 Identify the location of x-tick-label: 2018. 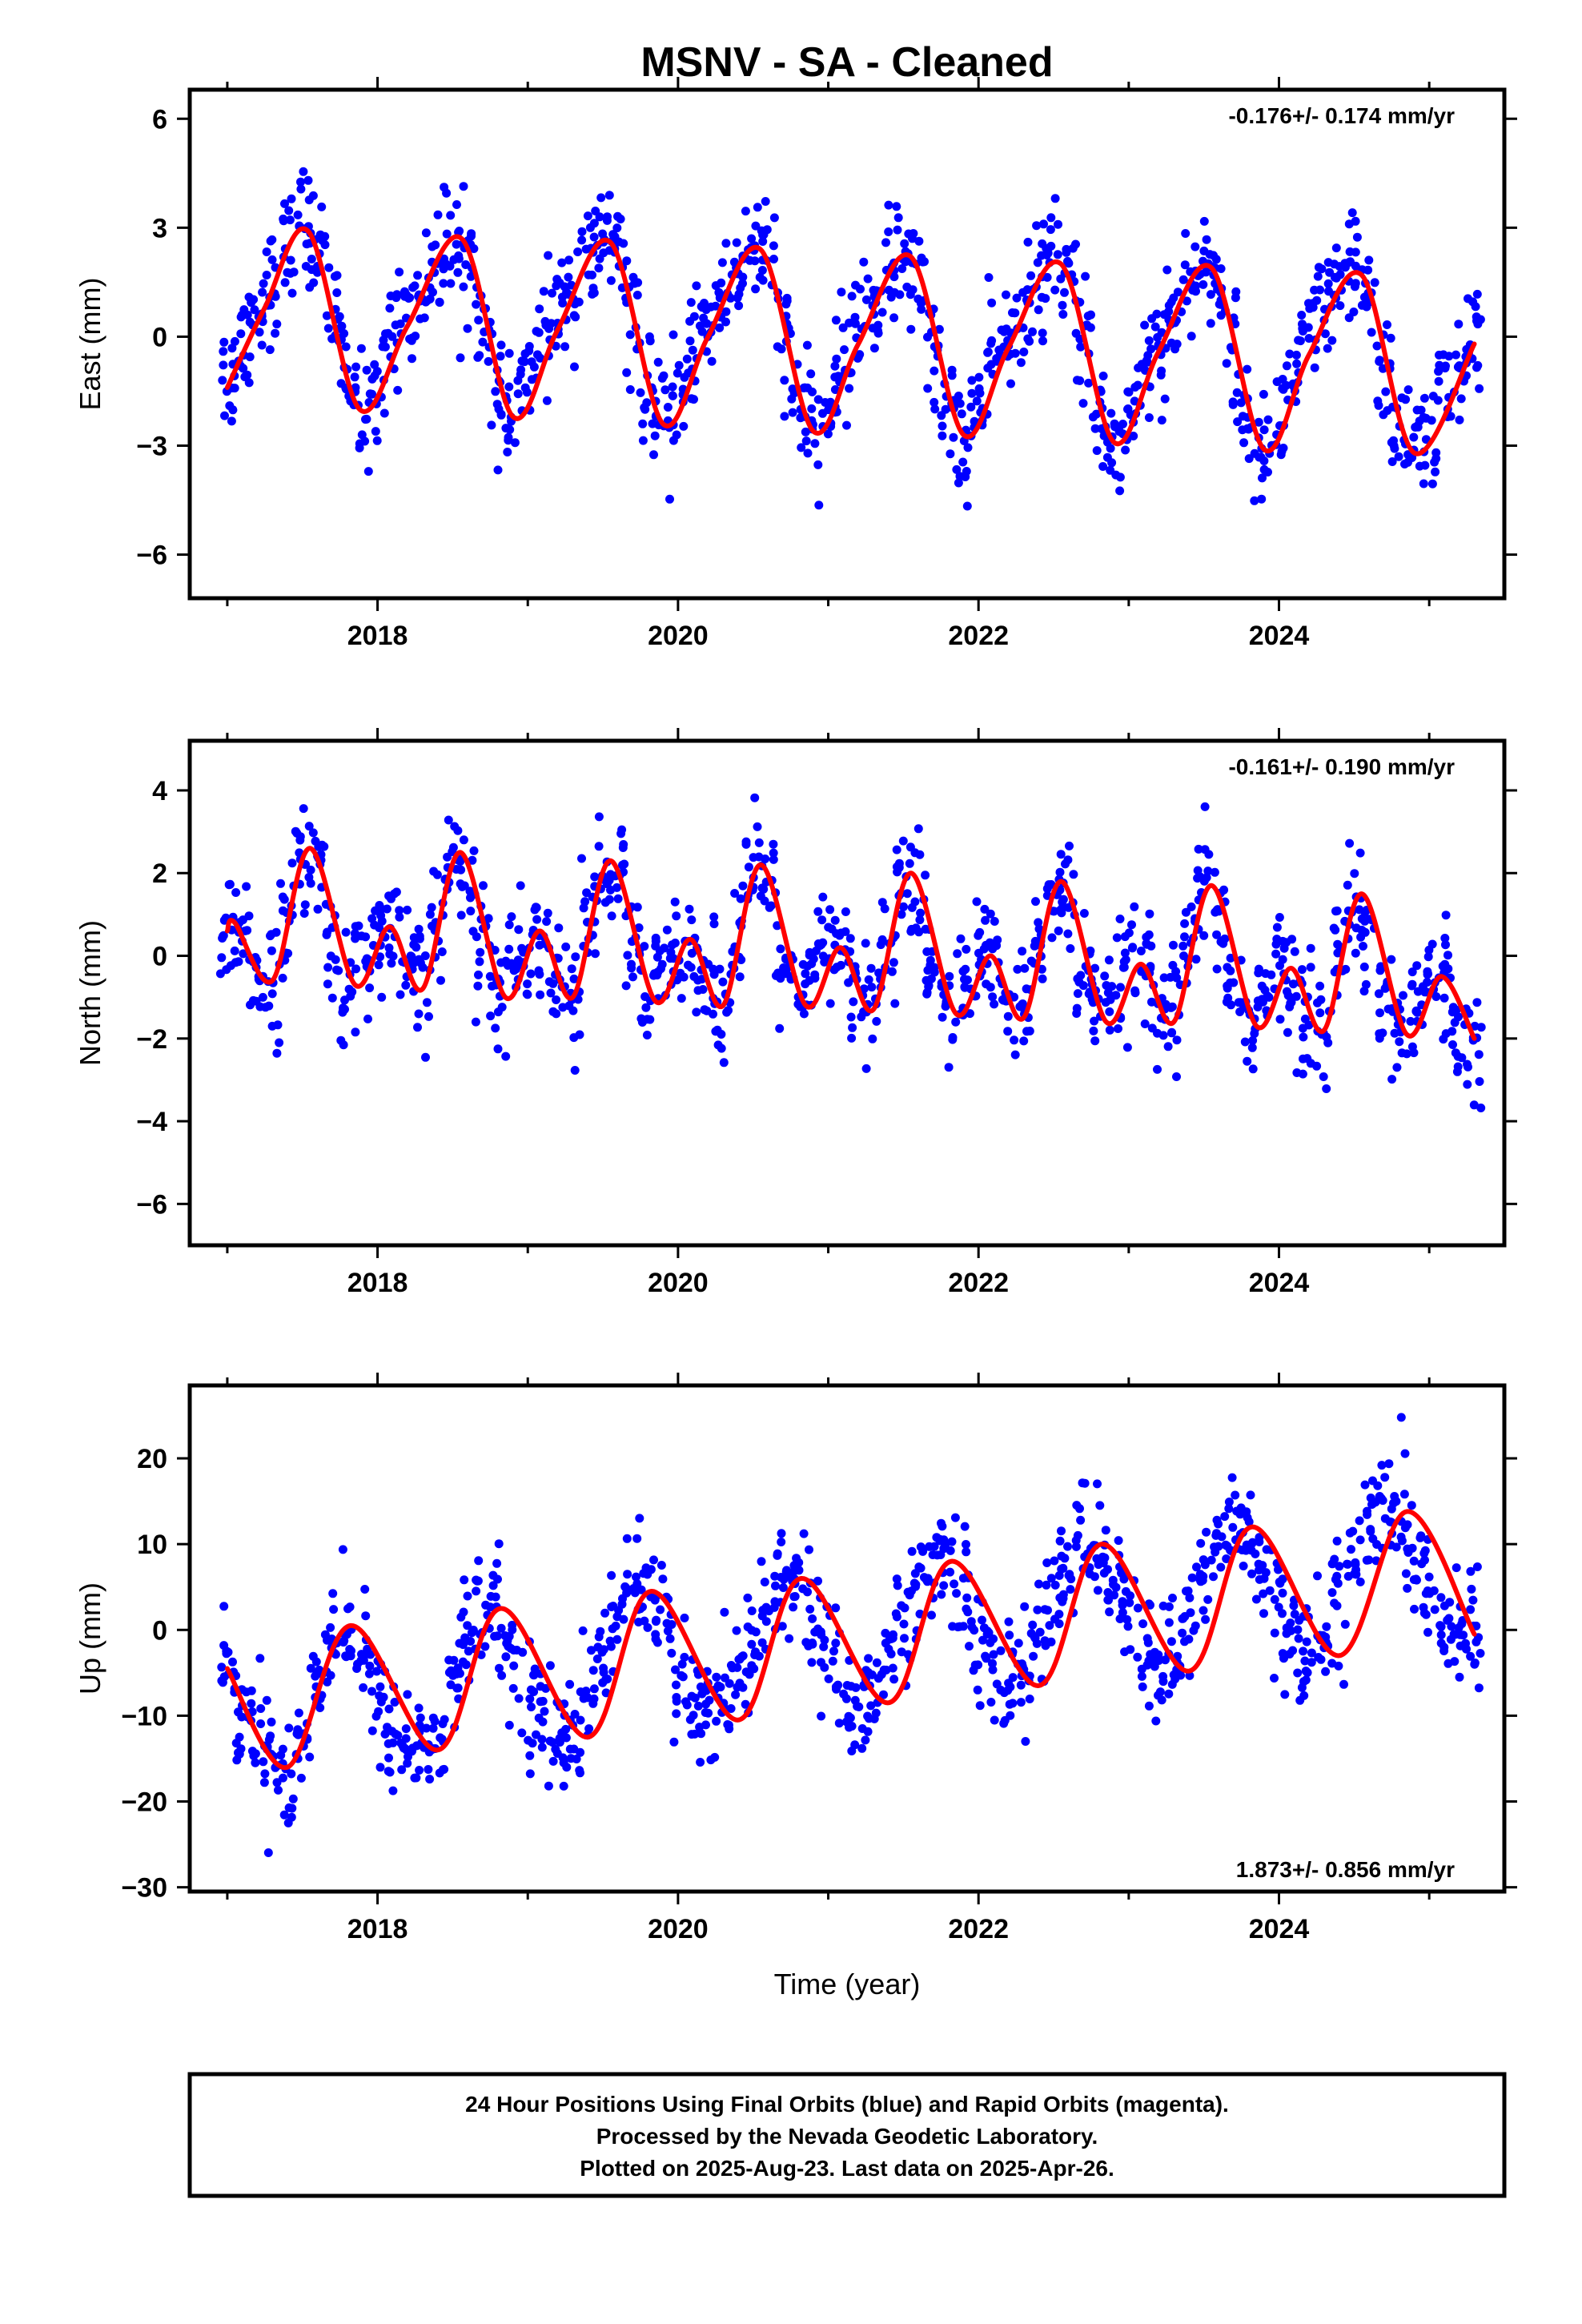
(377, 636).